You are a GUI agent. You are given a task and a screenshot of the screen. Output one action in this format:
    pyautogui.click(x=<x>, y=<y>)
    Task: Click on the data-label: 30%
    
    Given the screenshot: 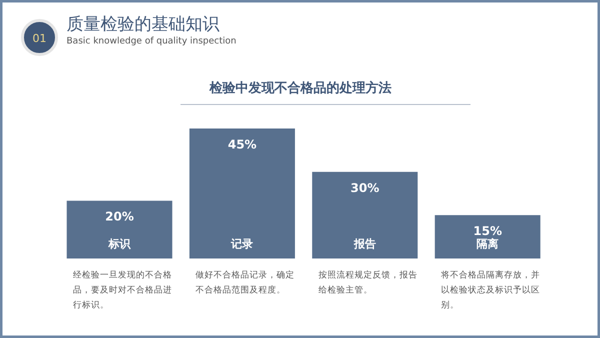 What is the action you would take?
    pyautogui.click(x=365, y=187)
    